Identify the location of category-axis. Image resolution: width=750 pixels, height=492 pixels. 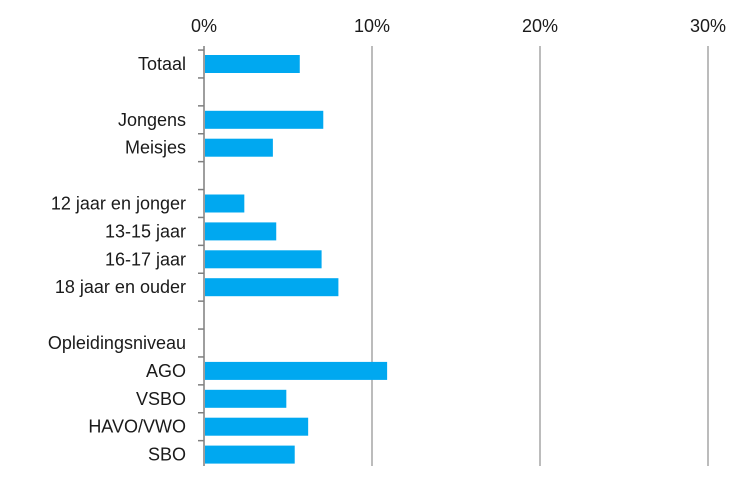
(201, 256).